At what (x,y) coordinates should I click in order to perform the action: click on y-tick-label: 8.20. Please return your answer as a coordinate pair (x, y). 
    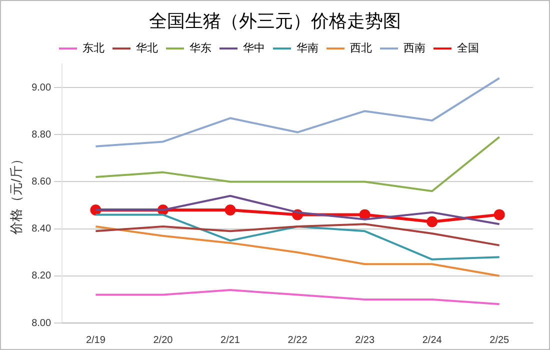
    Looking at the image, I should click on (42, 276).